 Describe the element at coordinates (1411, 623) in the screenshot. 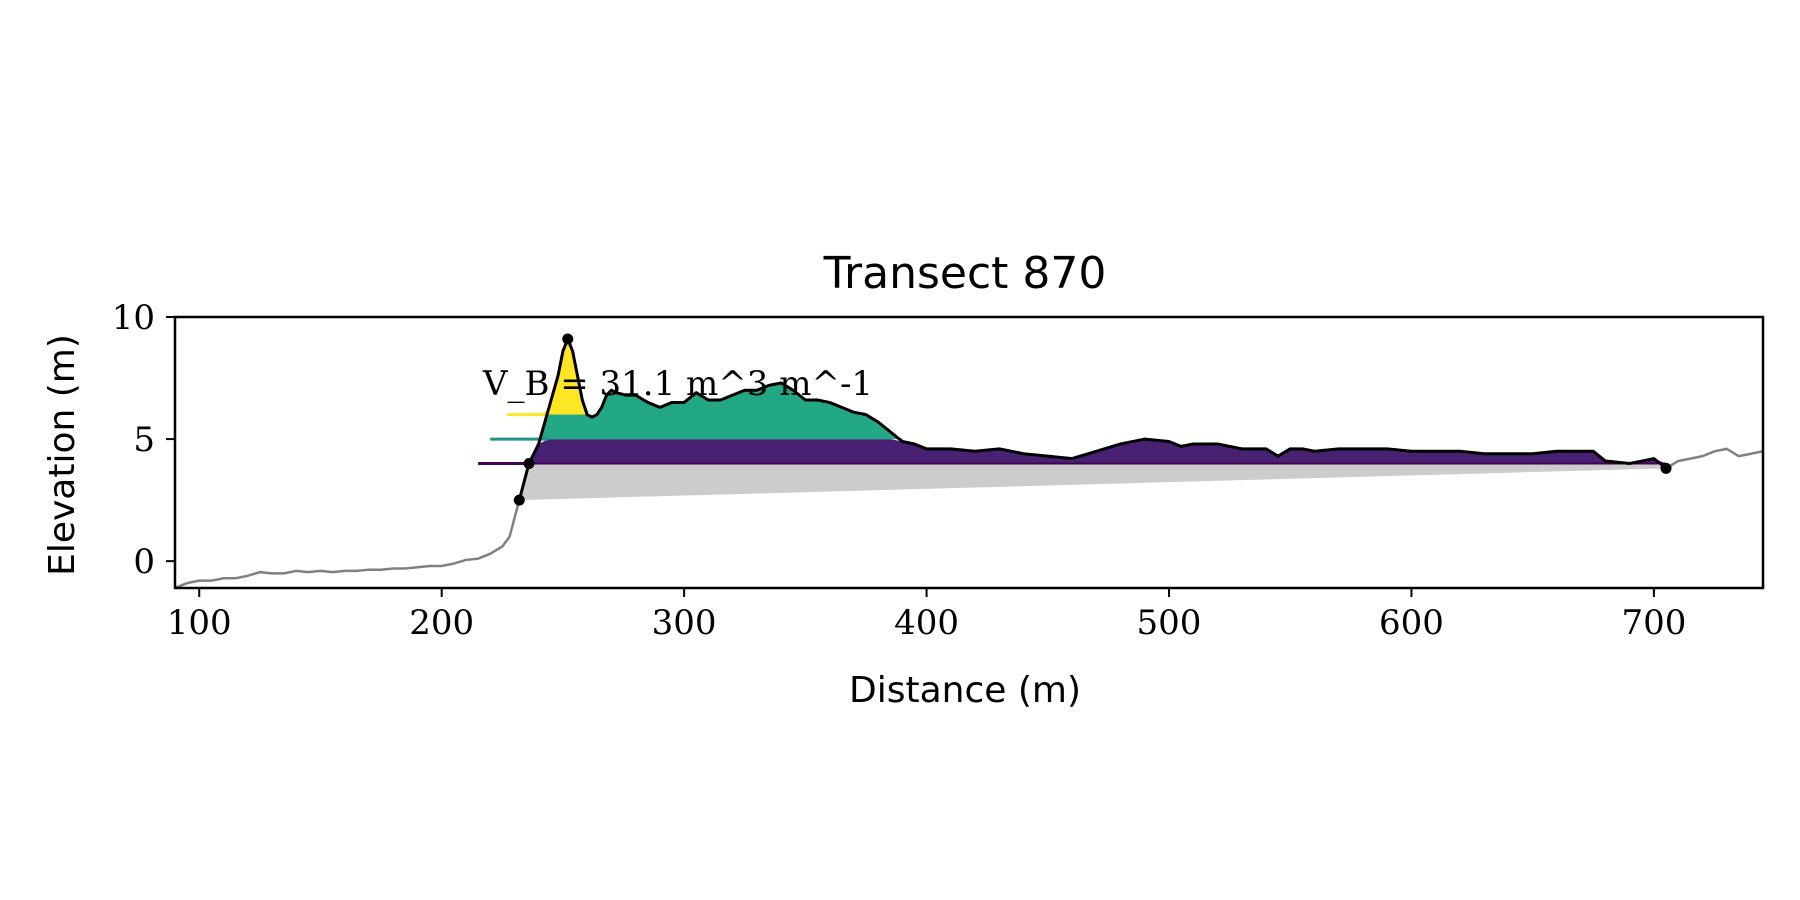

I see `x-tick-label-600: 600` at that location.